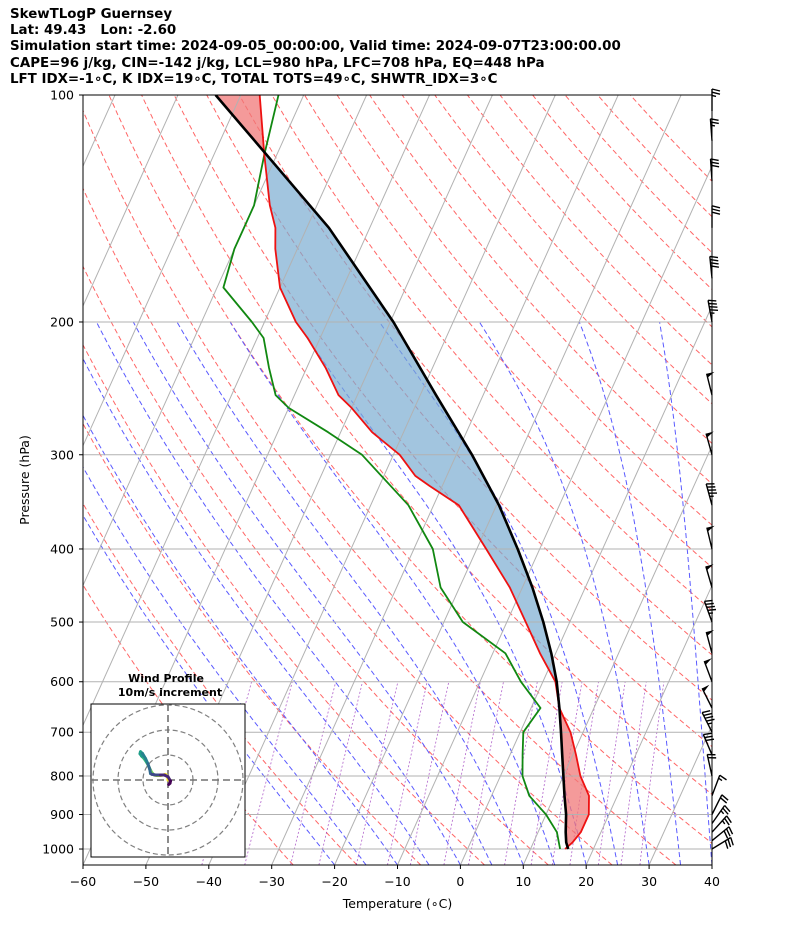 This screenshot has height=937, width=794. Describe the element at coordinates (62, 622) in the screenshot. I see `y-tick-label: 500` at that location.